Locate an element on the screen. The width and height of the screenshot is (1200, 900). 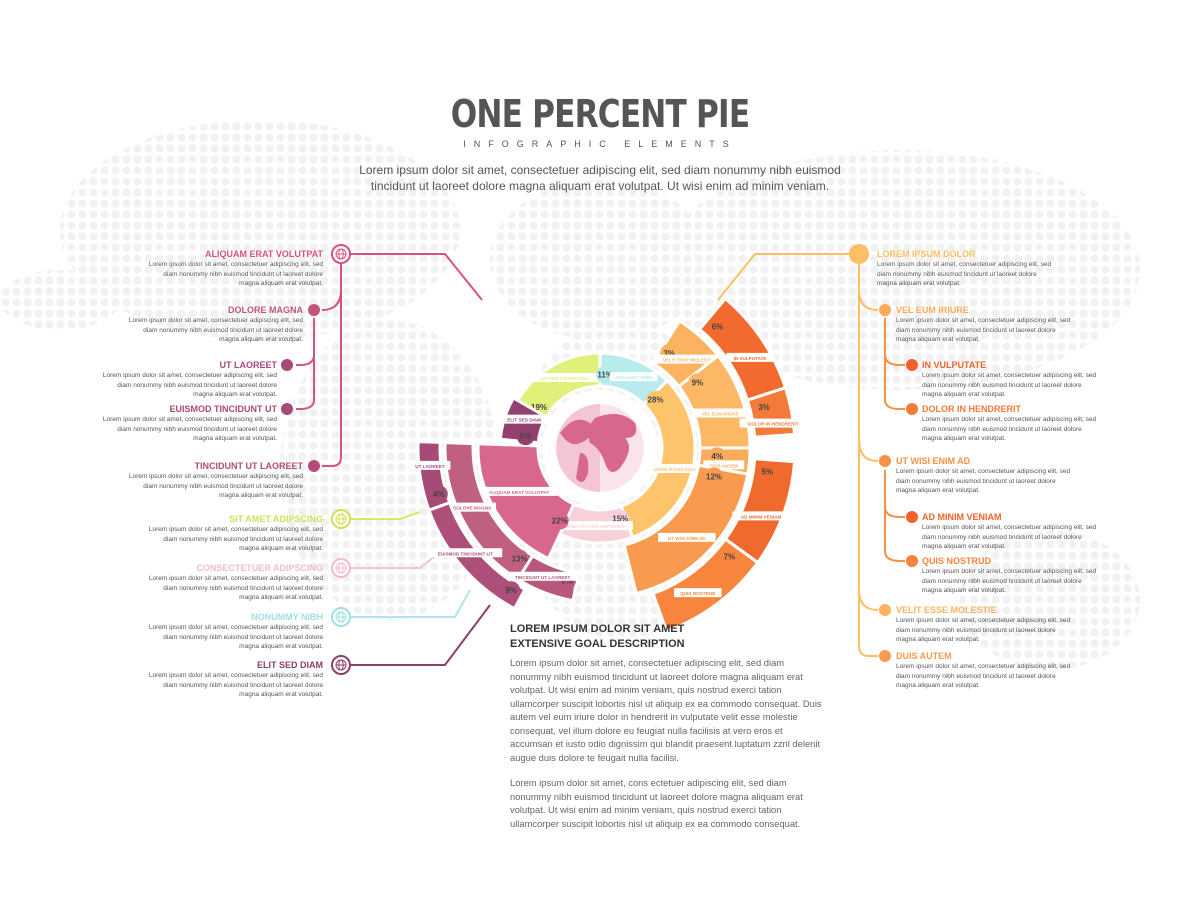
percent-label: 11% is located at coordinates (605, 375).